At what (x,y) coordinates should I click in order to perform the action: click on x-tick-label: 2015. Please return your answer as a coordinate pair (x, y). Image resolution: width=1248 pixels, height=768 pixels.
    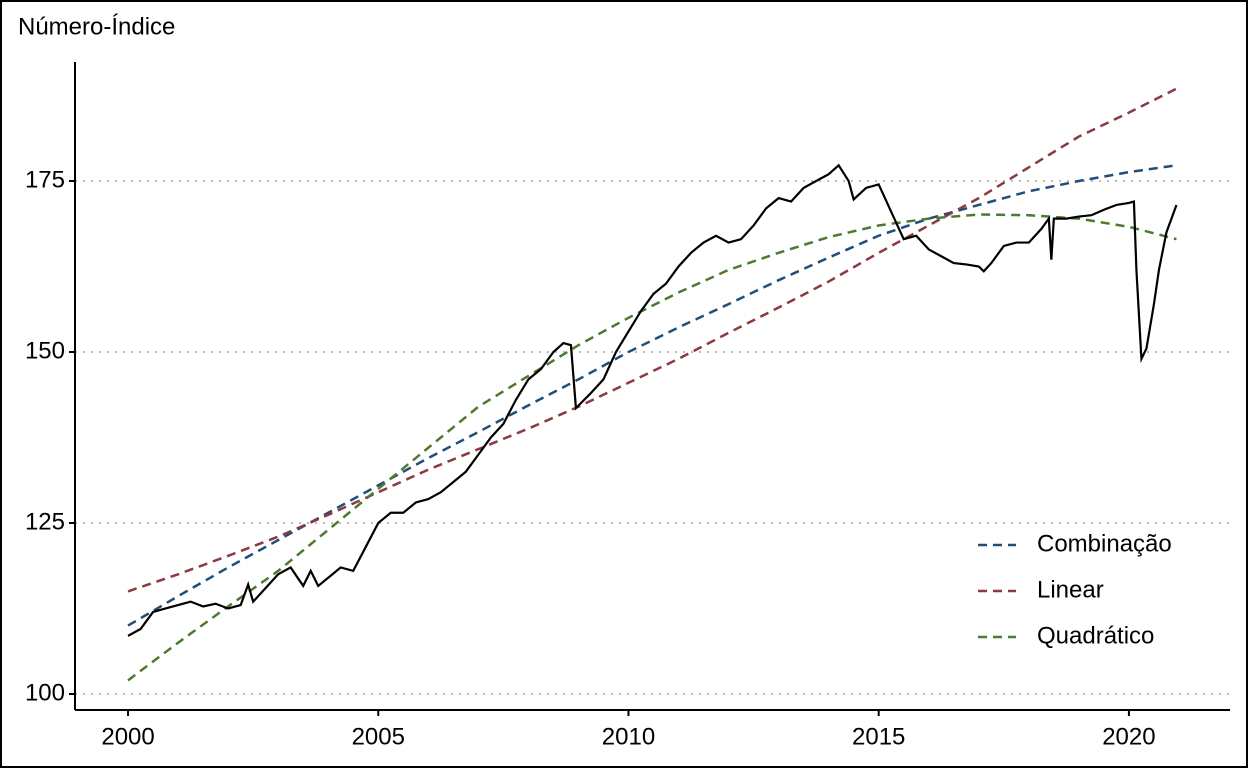
    Looking at the image, I should click on (878, 736).